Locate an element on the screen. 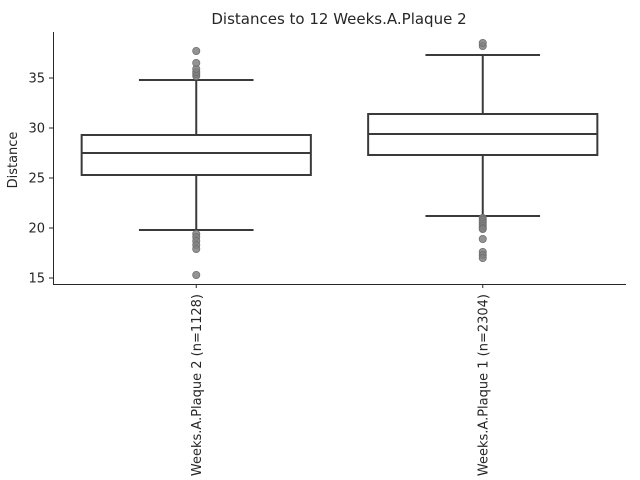  y-tick-label: 15 is located at coordinates (36, 279).